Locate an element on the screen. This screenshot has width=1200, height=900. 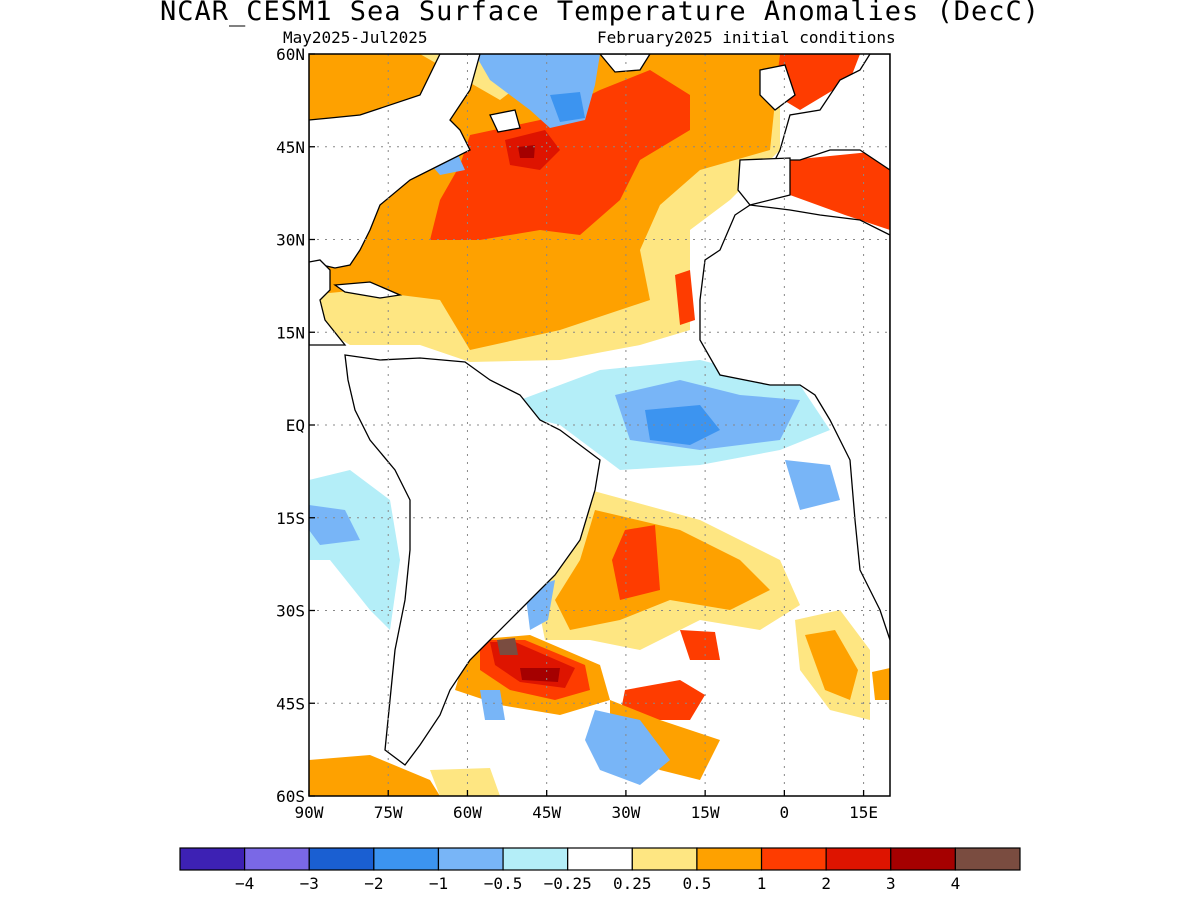
anomaly-region-1-benguela-core is located at coordinates (831, 665).